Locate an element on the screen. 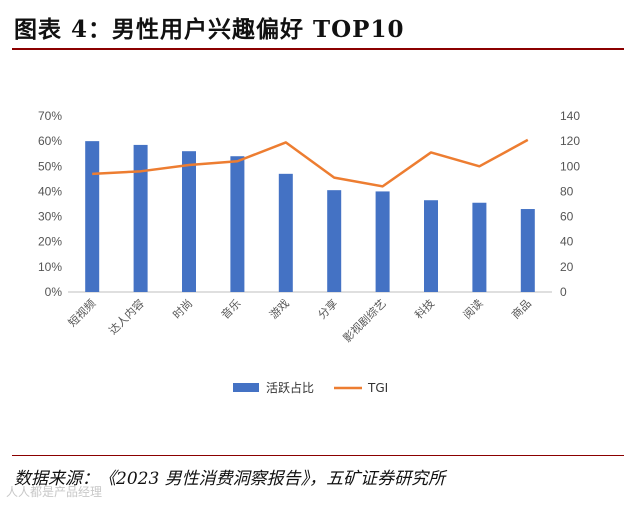 This screenshot has height=505, width=636. right-tick-label: 40 is located at coordinates (567, 242).